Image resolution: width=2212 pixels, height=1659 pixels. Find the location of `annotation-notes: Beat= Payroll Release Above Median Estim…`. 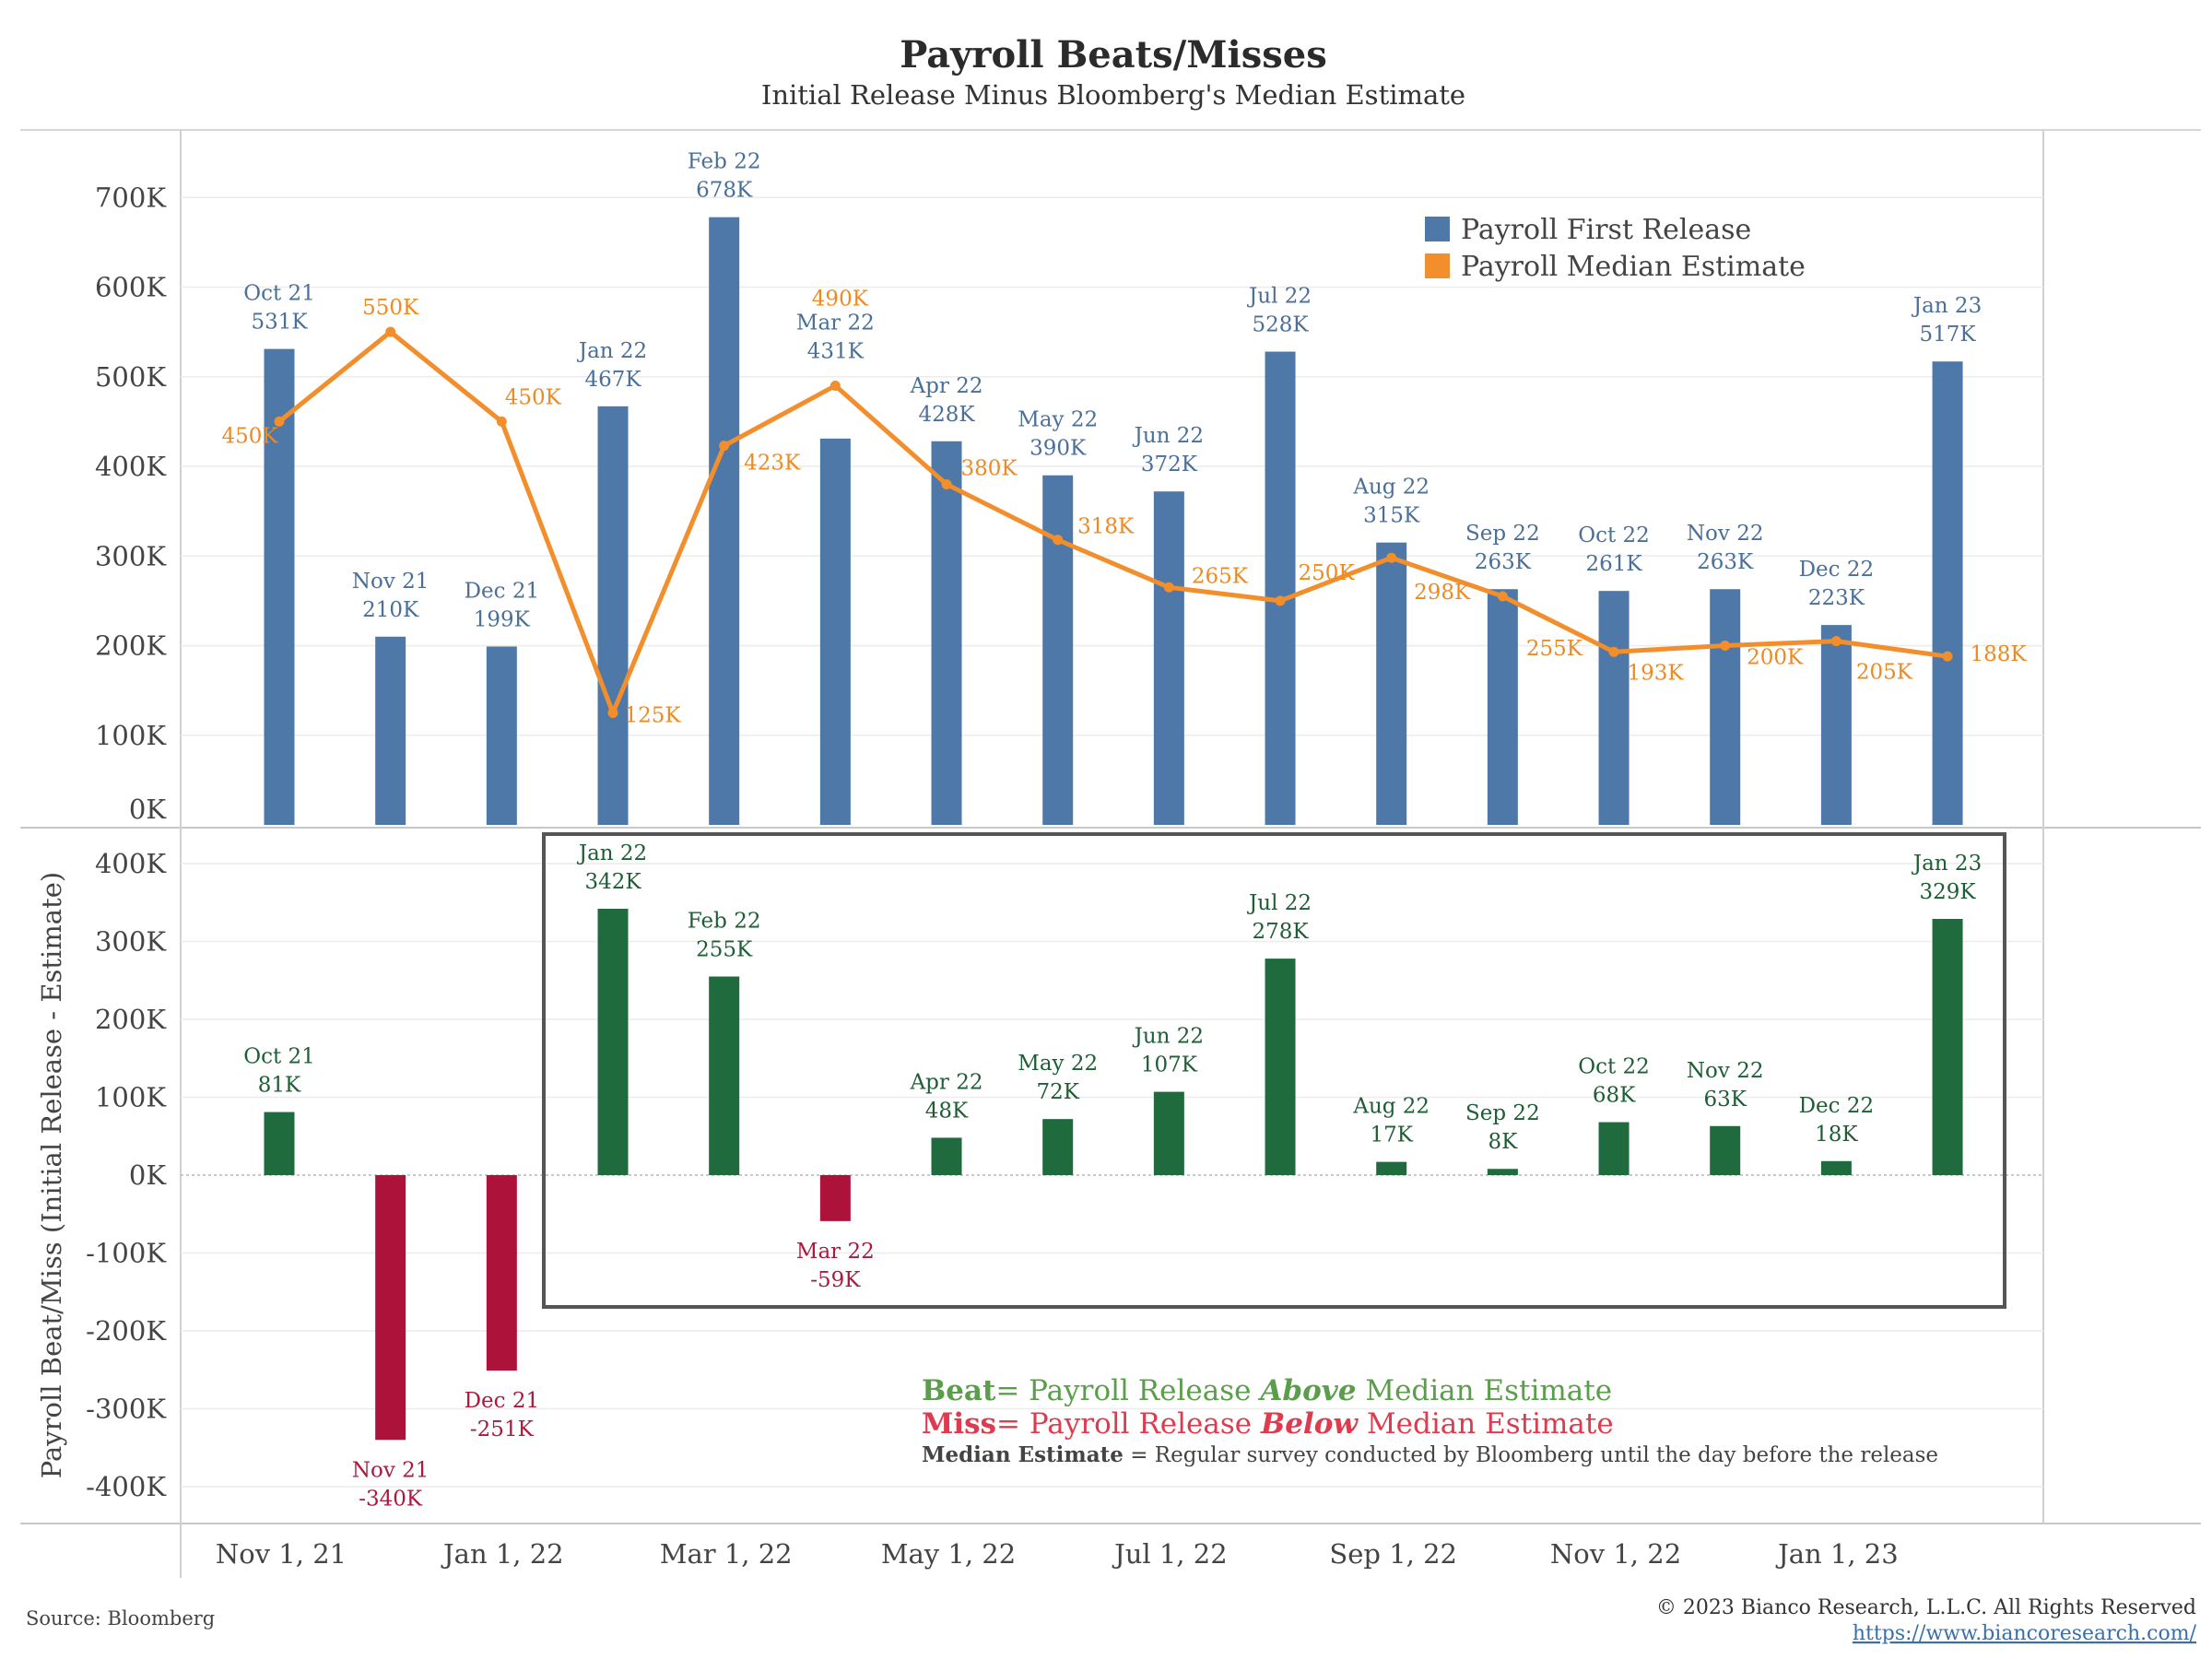

annotation-notes: Beat= Payroll Release Above Median Estim… is located at coordinates (1430, 1420).